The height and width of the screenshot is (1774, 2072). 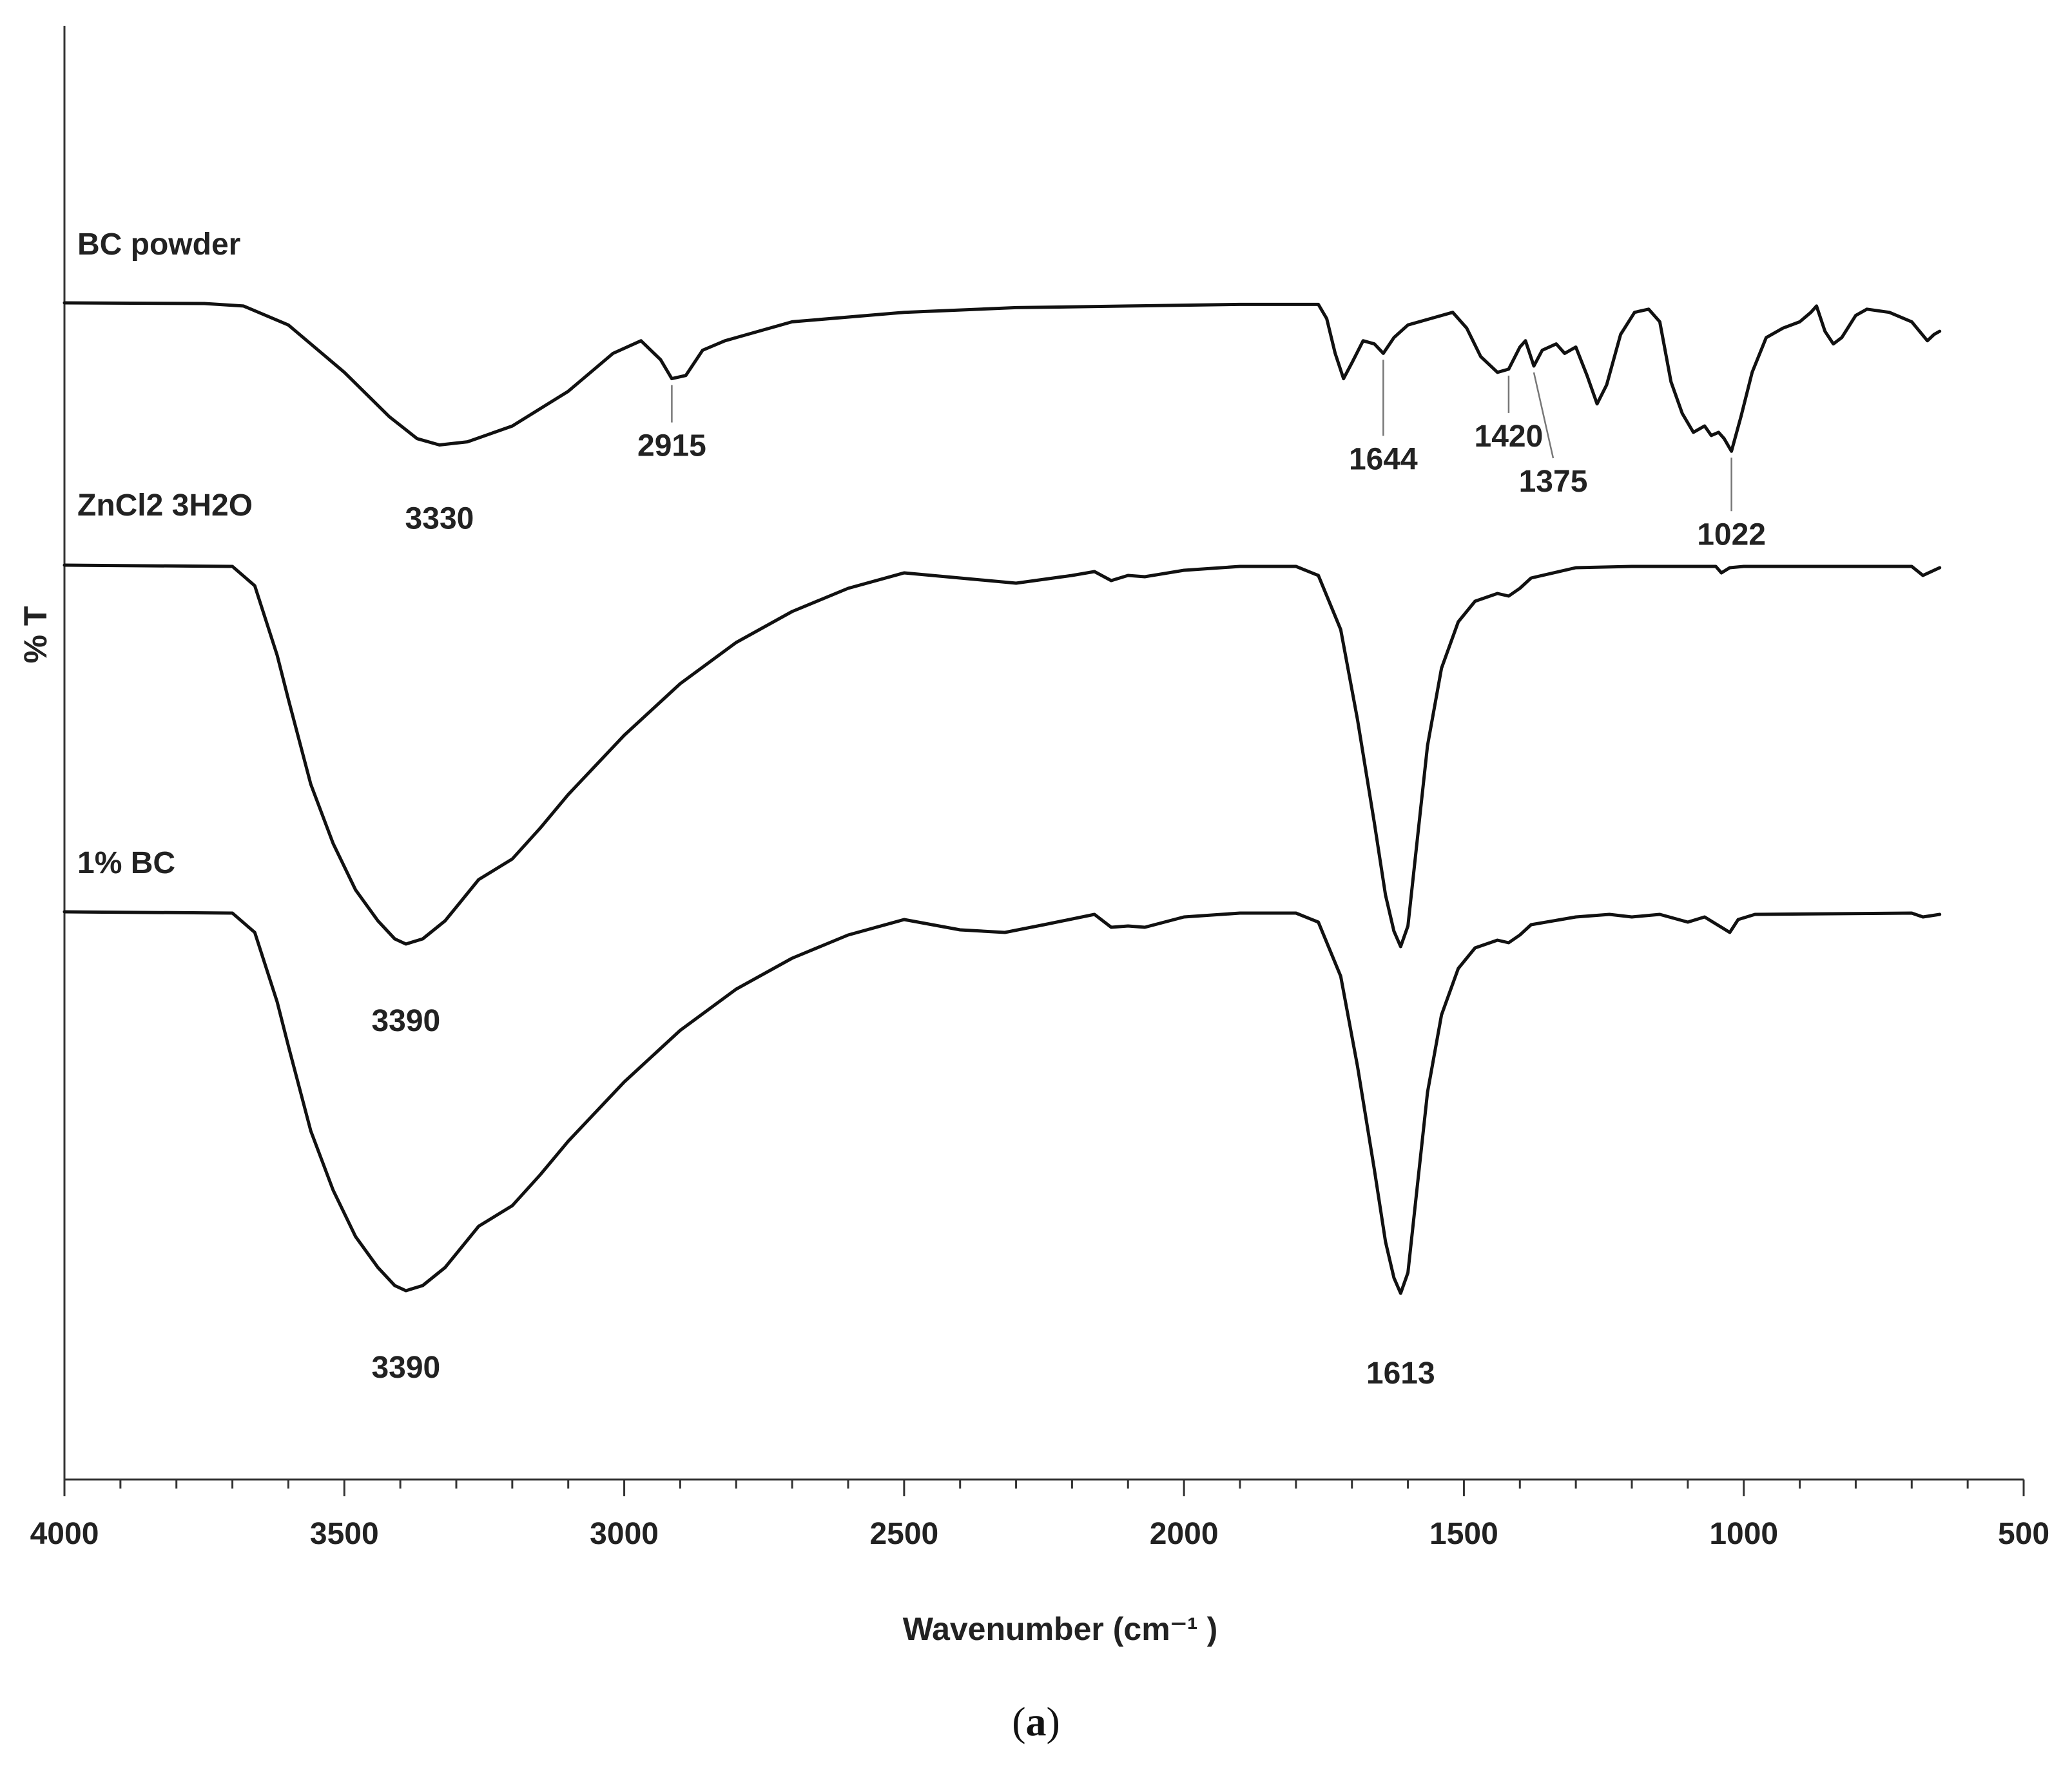 I want to click on x-axis-title: Wavenumber (cm⁻¹ ), so click(x=1060, y=1629).